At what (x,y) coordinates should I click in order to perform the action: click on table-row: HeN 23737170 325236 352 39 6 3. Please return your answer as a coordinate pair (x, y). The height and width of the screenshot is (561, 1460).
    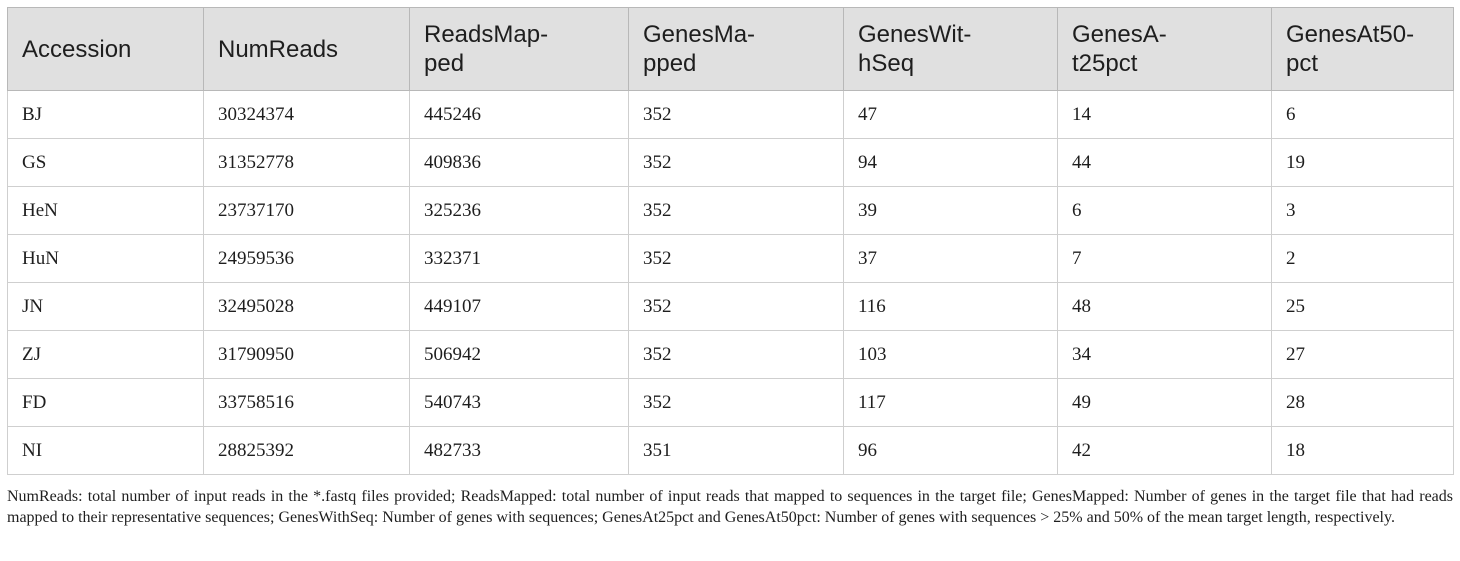
    Looking at the image, I should click on (730, 210).